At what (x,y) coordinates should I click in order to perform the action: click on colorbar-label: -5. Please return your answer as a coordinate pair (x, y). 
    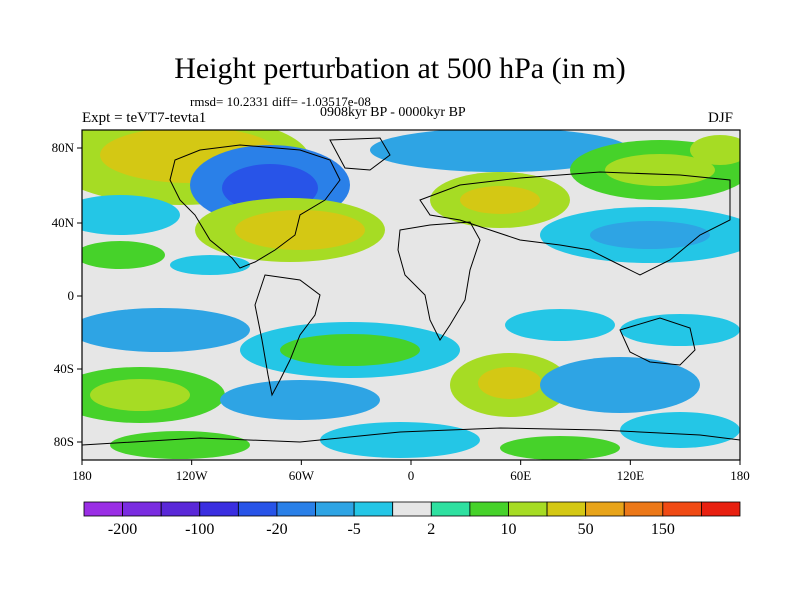
    Looking at the image, I should click on (353, 529).